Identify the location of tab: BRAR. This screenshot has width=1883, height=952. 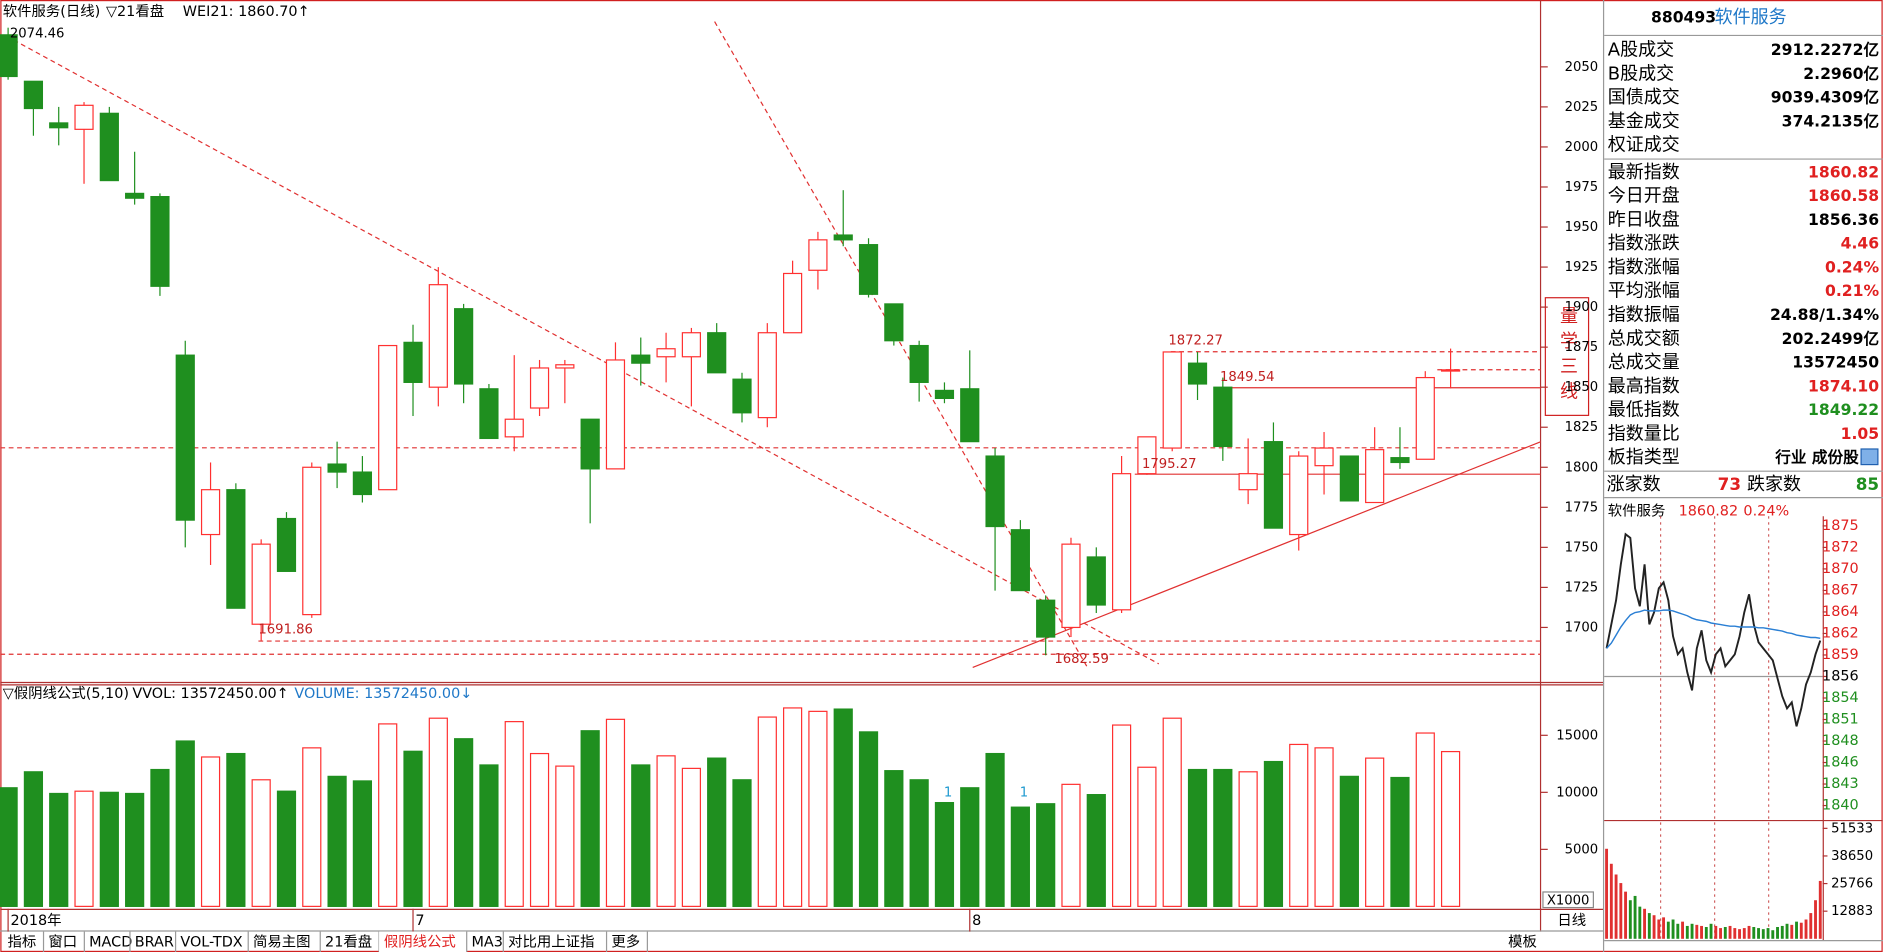
(154, 942).